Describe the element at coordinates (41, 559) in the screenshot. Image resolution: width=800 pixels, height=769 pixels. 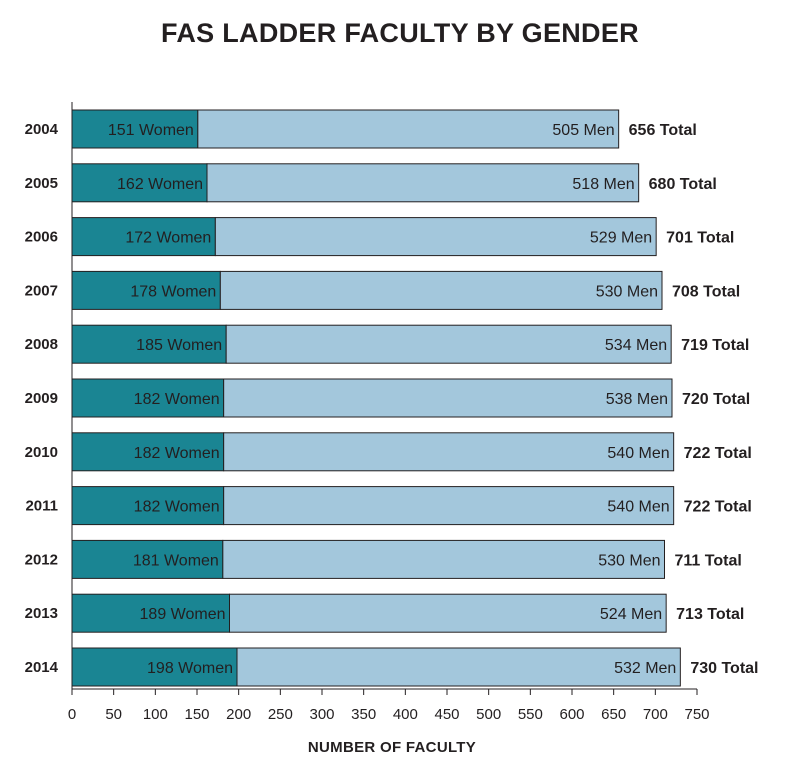
I see `y-tick-label: 2012` at that location.